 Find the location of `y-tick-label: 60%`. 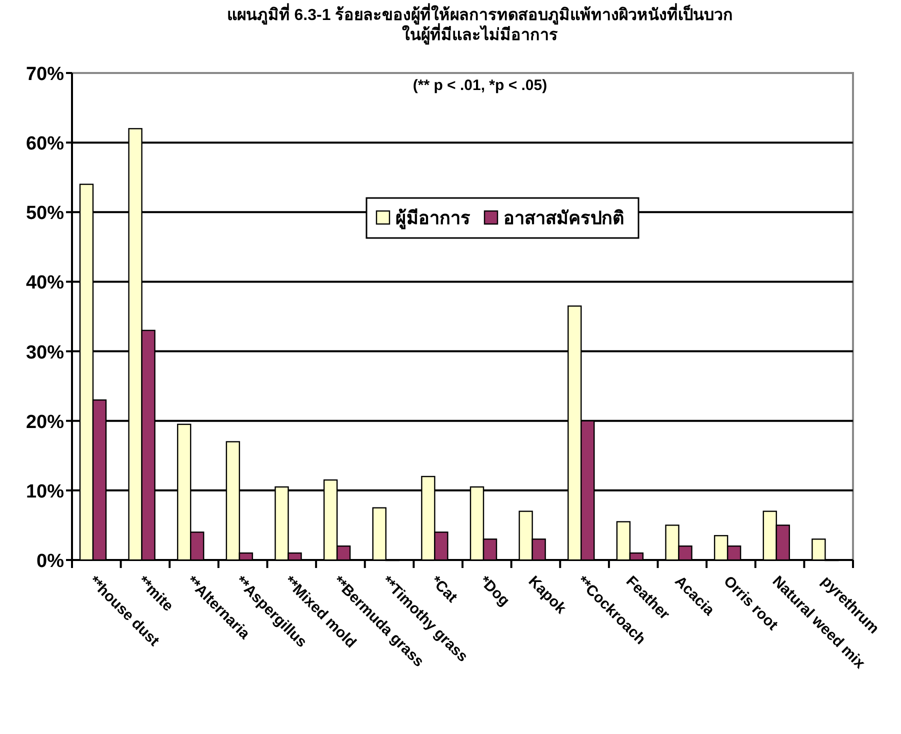

y-tick-label: 60% is located at coordinates (45, 144).